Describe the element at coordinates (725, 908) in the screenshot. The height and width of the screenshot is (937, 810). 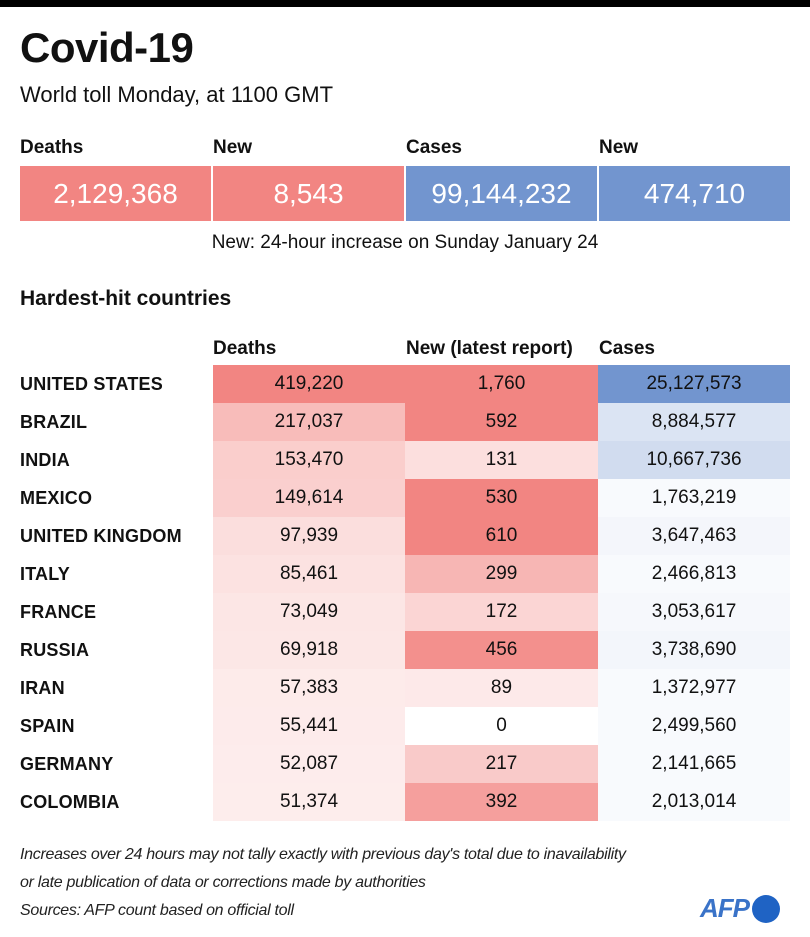
I see `afp-logo-text: AFP` at that location.